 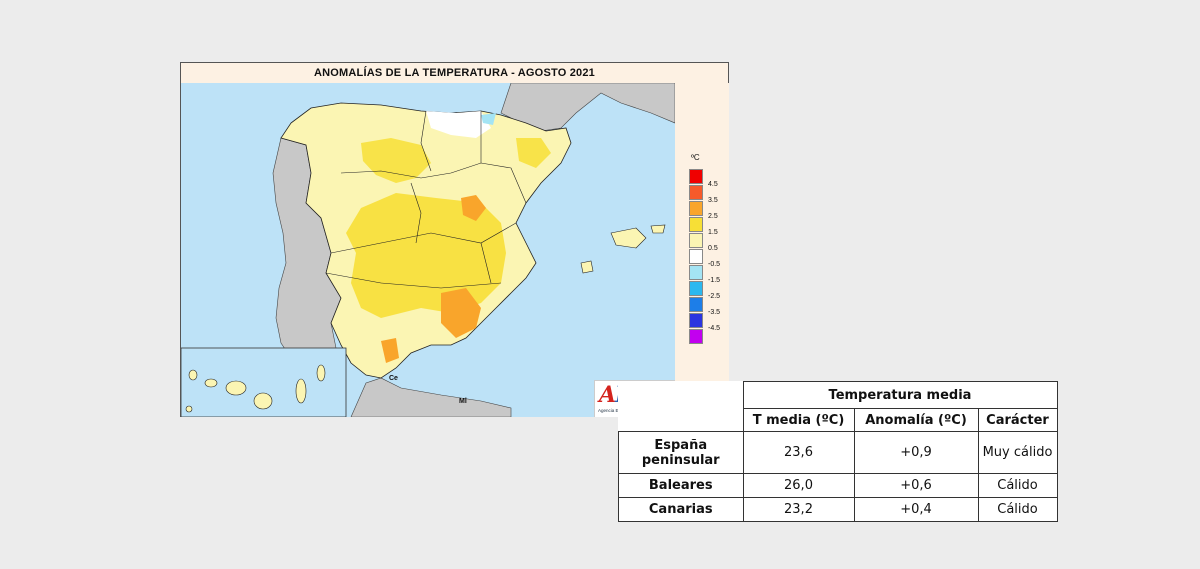 What do you see at coordinates (533, 153) in the screenshot?
I see `anomaly-1-5-zone-ne` at bounding box center [533, 153].